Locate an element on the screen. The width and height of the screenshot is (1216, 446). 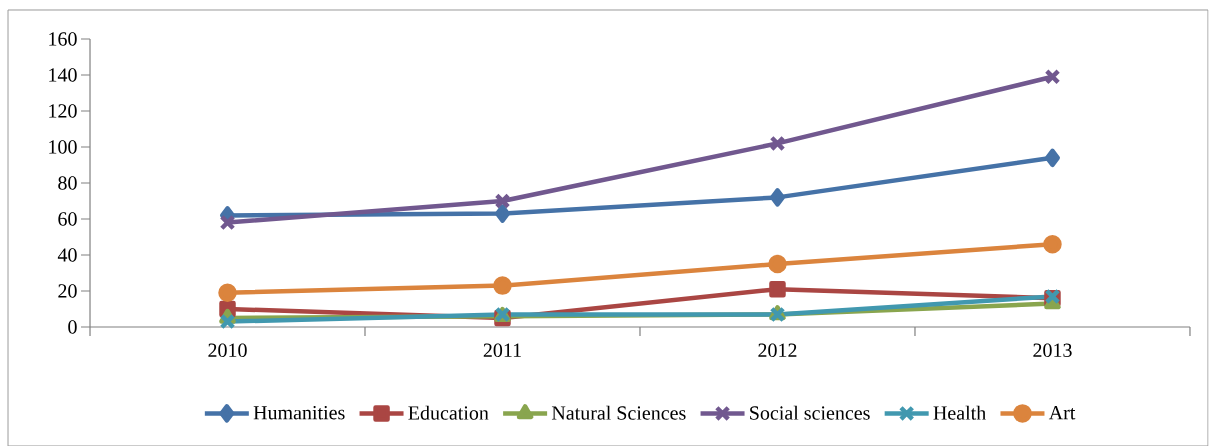
y-tick-label: 20 is located at coordinates (67, 291).